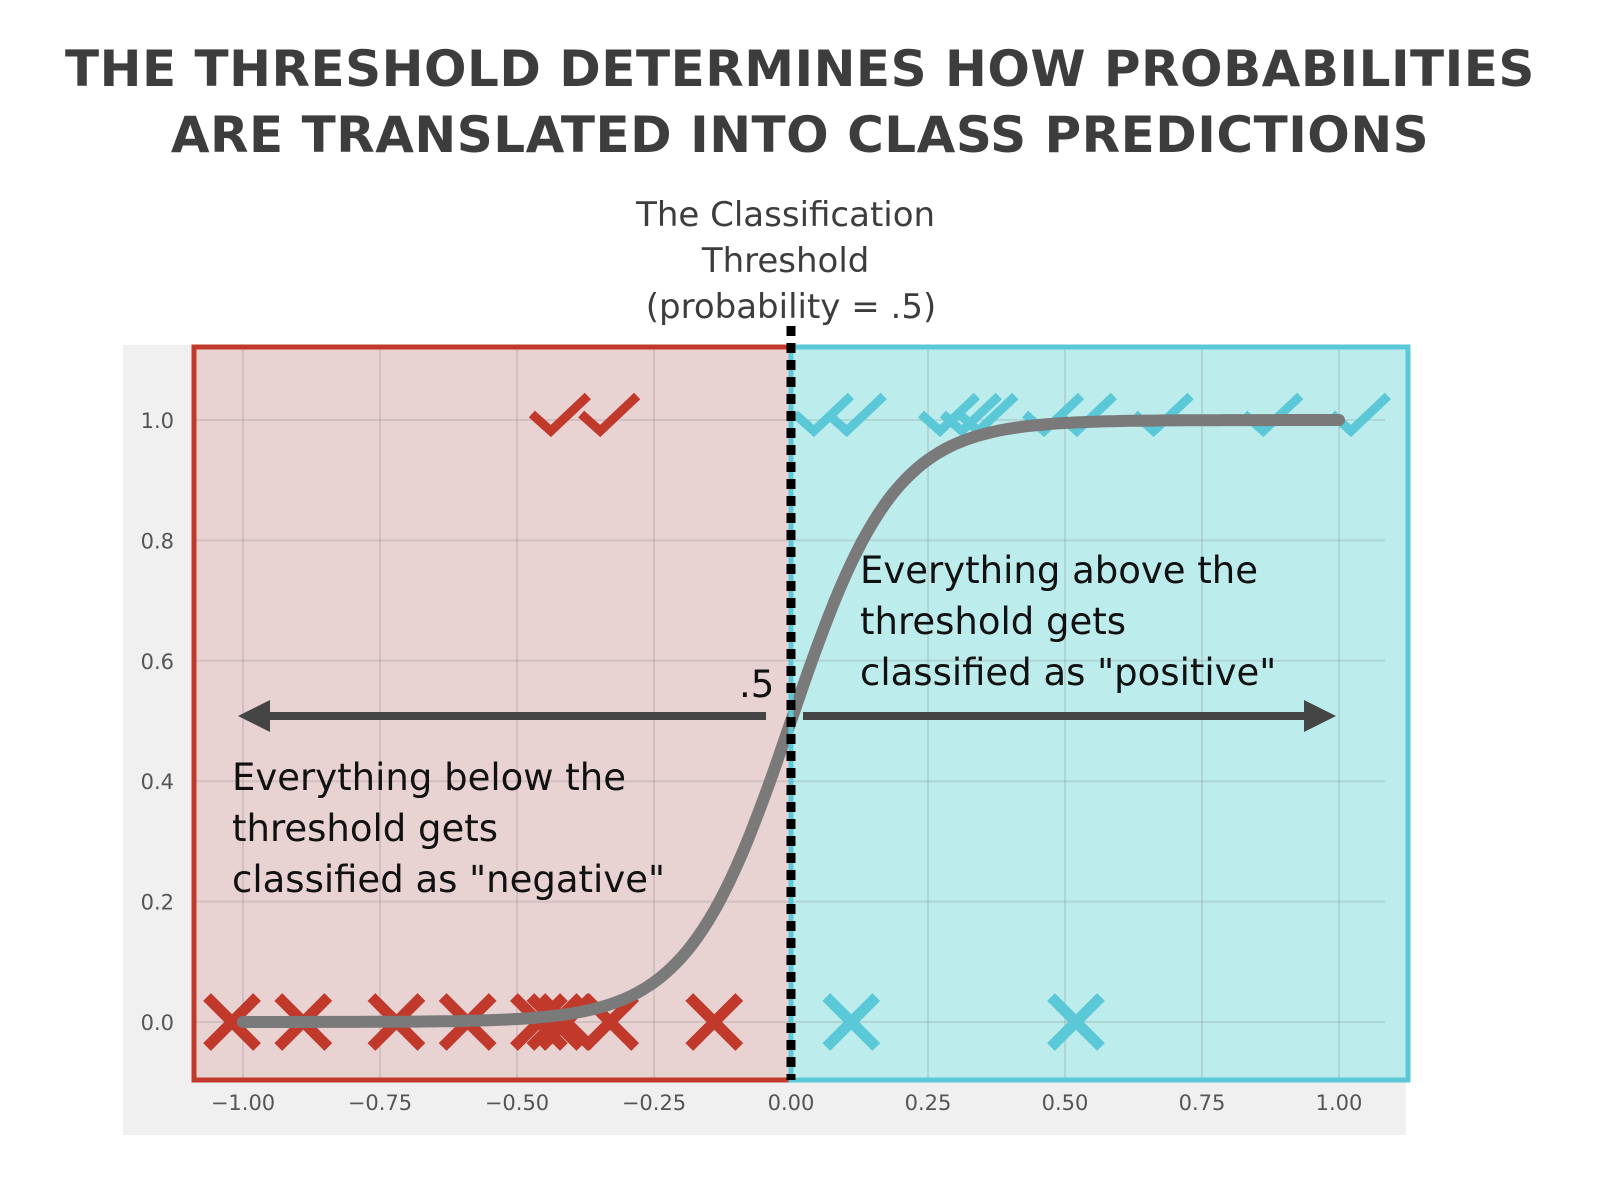  Describe the element at coordinates (157, 722) in the screenshot. I see `y-axis-tick-labels: 0.0 0.2 0.4 0.6 0.8 1.0` at that location.